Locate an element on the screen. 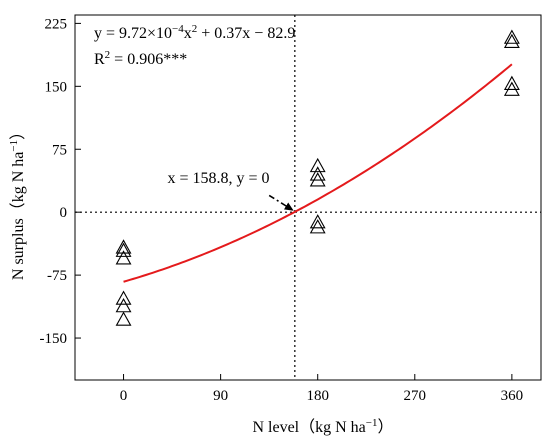  y-tick-label-3: 75 is located at coordinates (59, 150).